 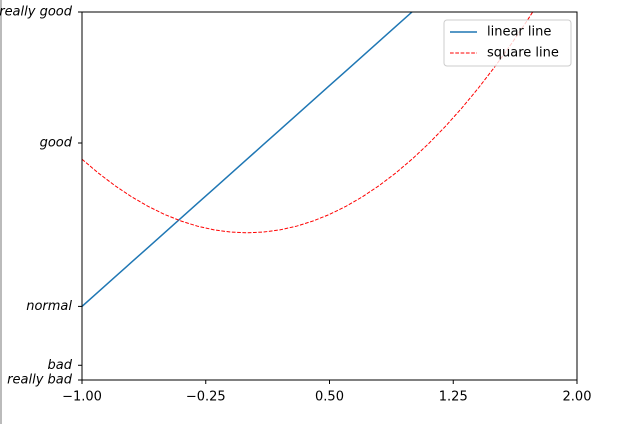 I want to click on window-edge, so click(x=1, y=212).